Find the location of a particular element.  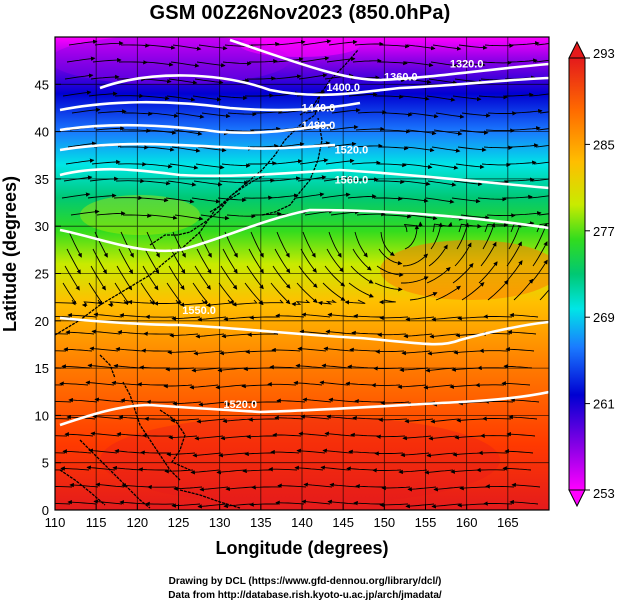

x-tick-label: 165 is located at coordinates (508, 522).